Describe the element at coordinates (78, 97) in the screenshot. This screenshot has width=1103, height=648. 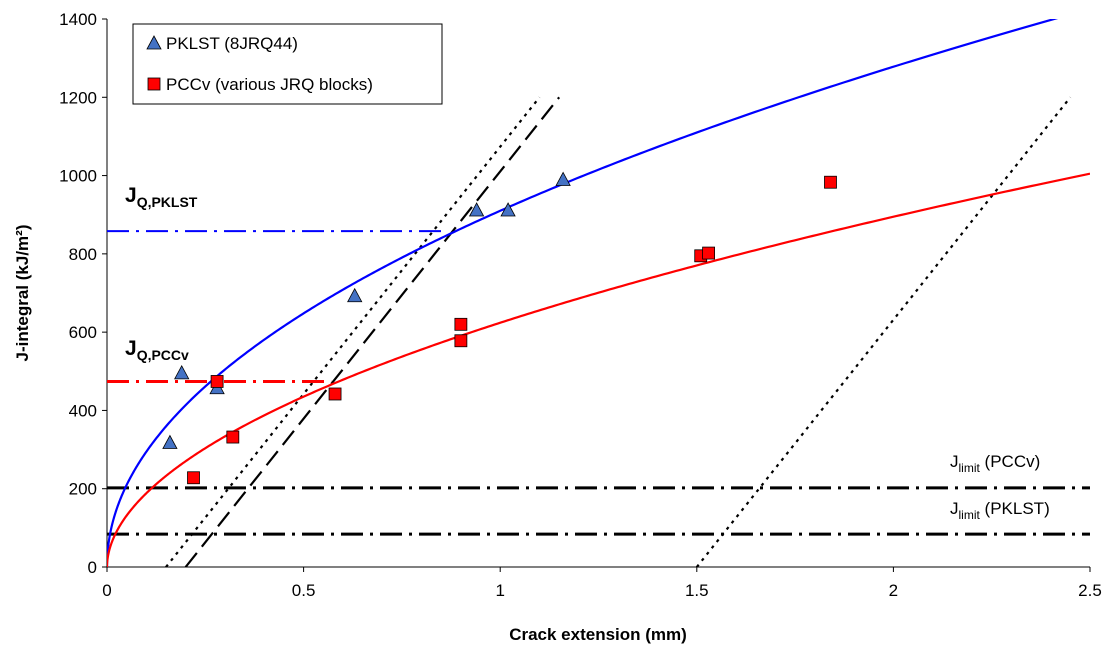
I see `y-tick-label: 1200` at that location.